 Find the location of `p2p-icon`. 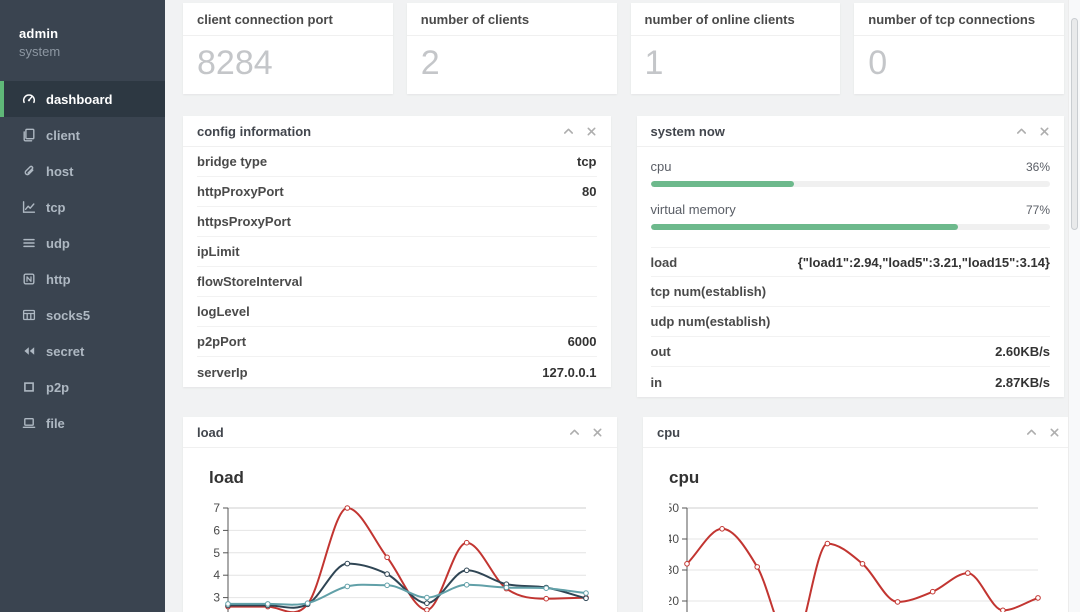

p2p-icon is located at coordinates (34, 387).